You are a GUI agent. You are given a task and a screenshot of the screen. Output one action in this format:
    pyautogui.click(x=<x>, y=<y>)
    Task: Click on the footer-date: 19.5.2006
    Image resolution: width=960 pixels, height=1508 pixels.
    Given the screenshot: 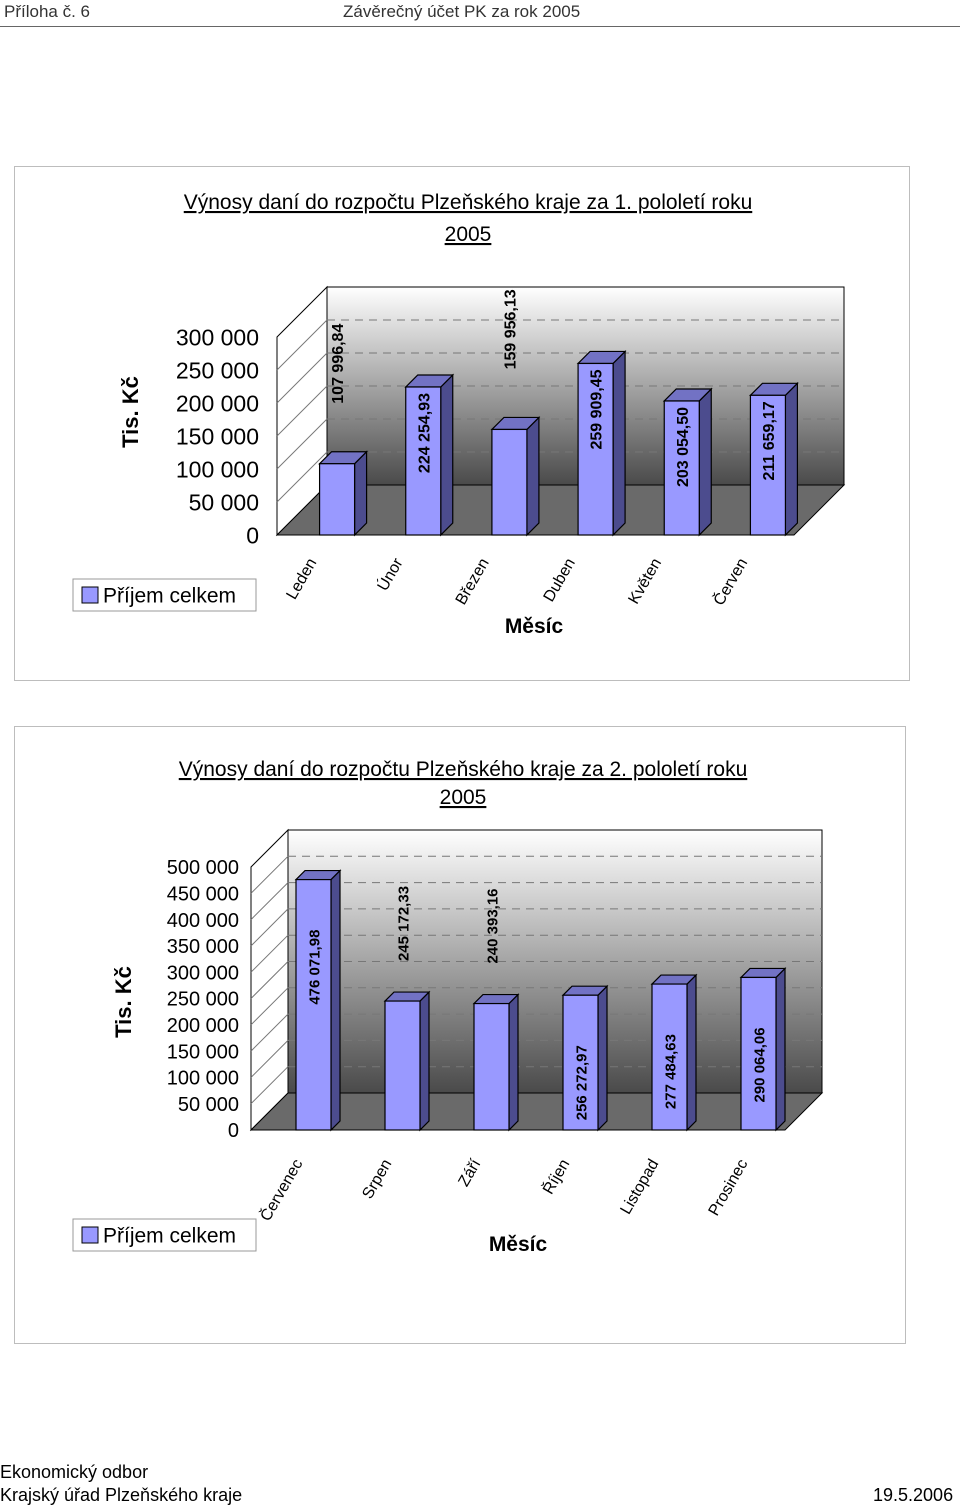 What is the action you would take?
    pyautogui.click(x=913, y=1495)
    